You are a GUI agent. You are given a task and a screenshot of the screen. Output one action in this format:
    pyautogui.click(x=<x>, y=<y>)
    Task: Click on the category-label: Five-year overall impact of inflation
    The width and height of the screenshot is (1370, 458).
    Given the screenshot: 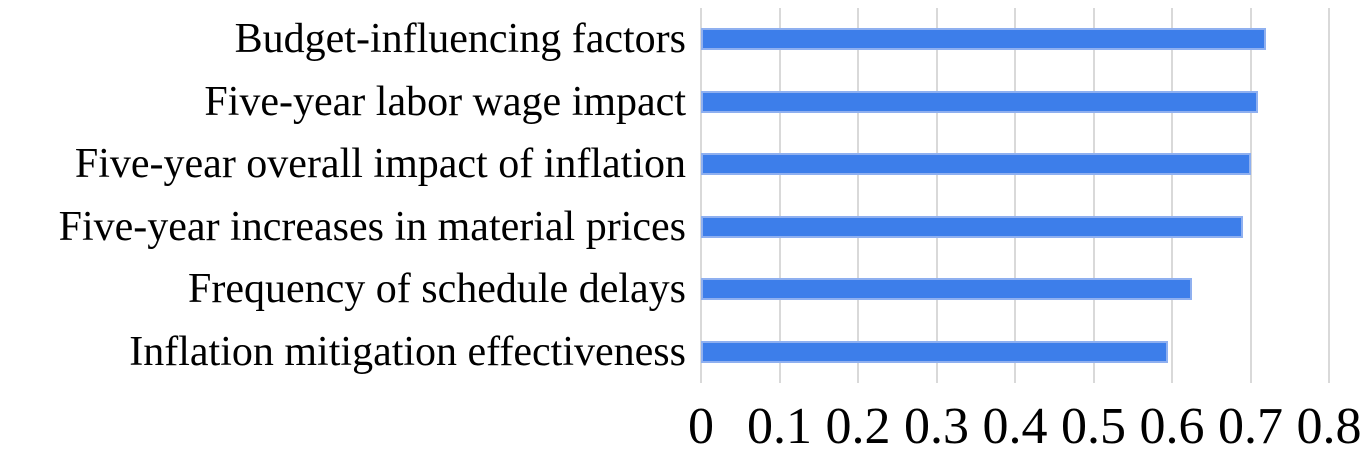 What is the action you would take?
    pyautogui.click(x=380, y=164)
    